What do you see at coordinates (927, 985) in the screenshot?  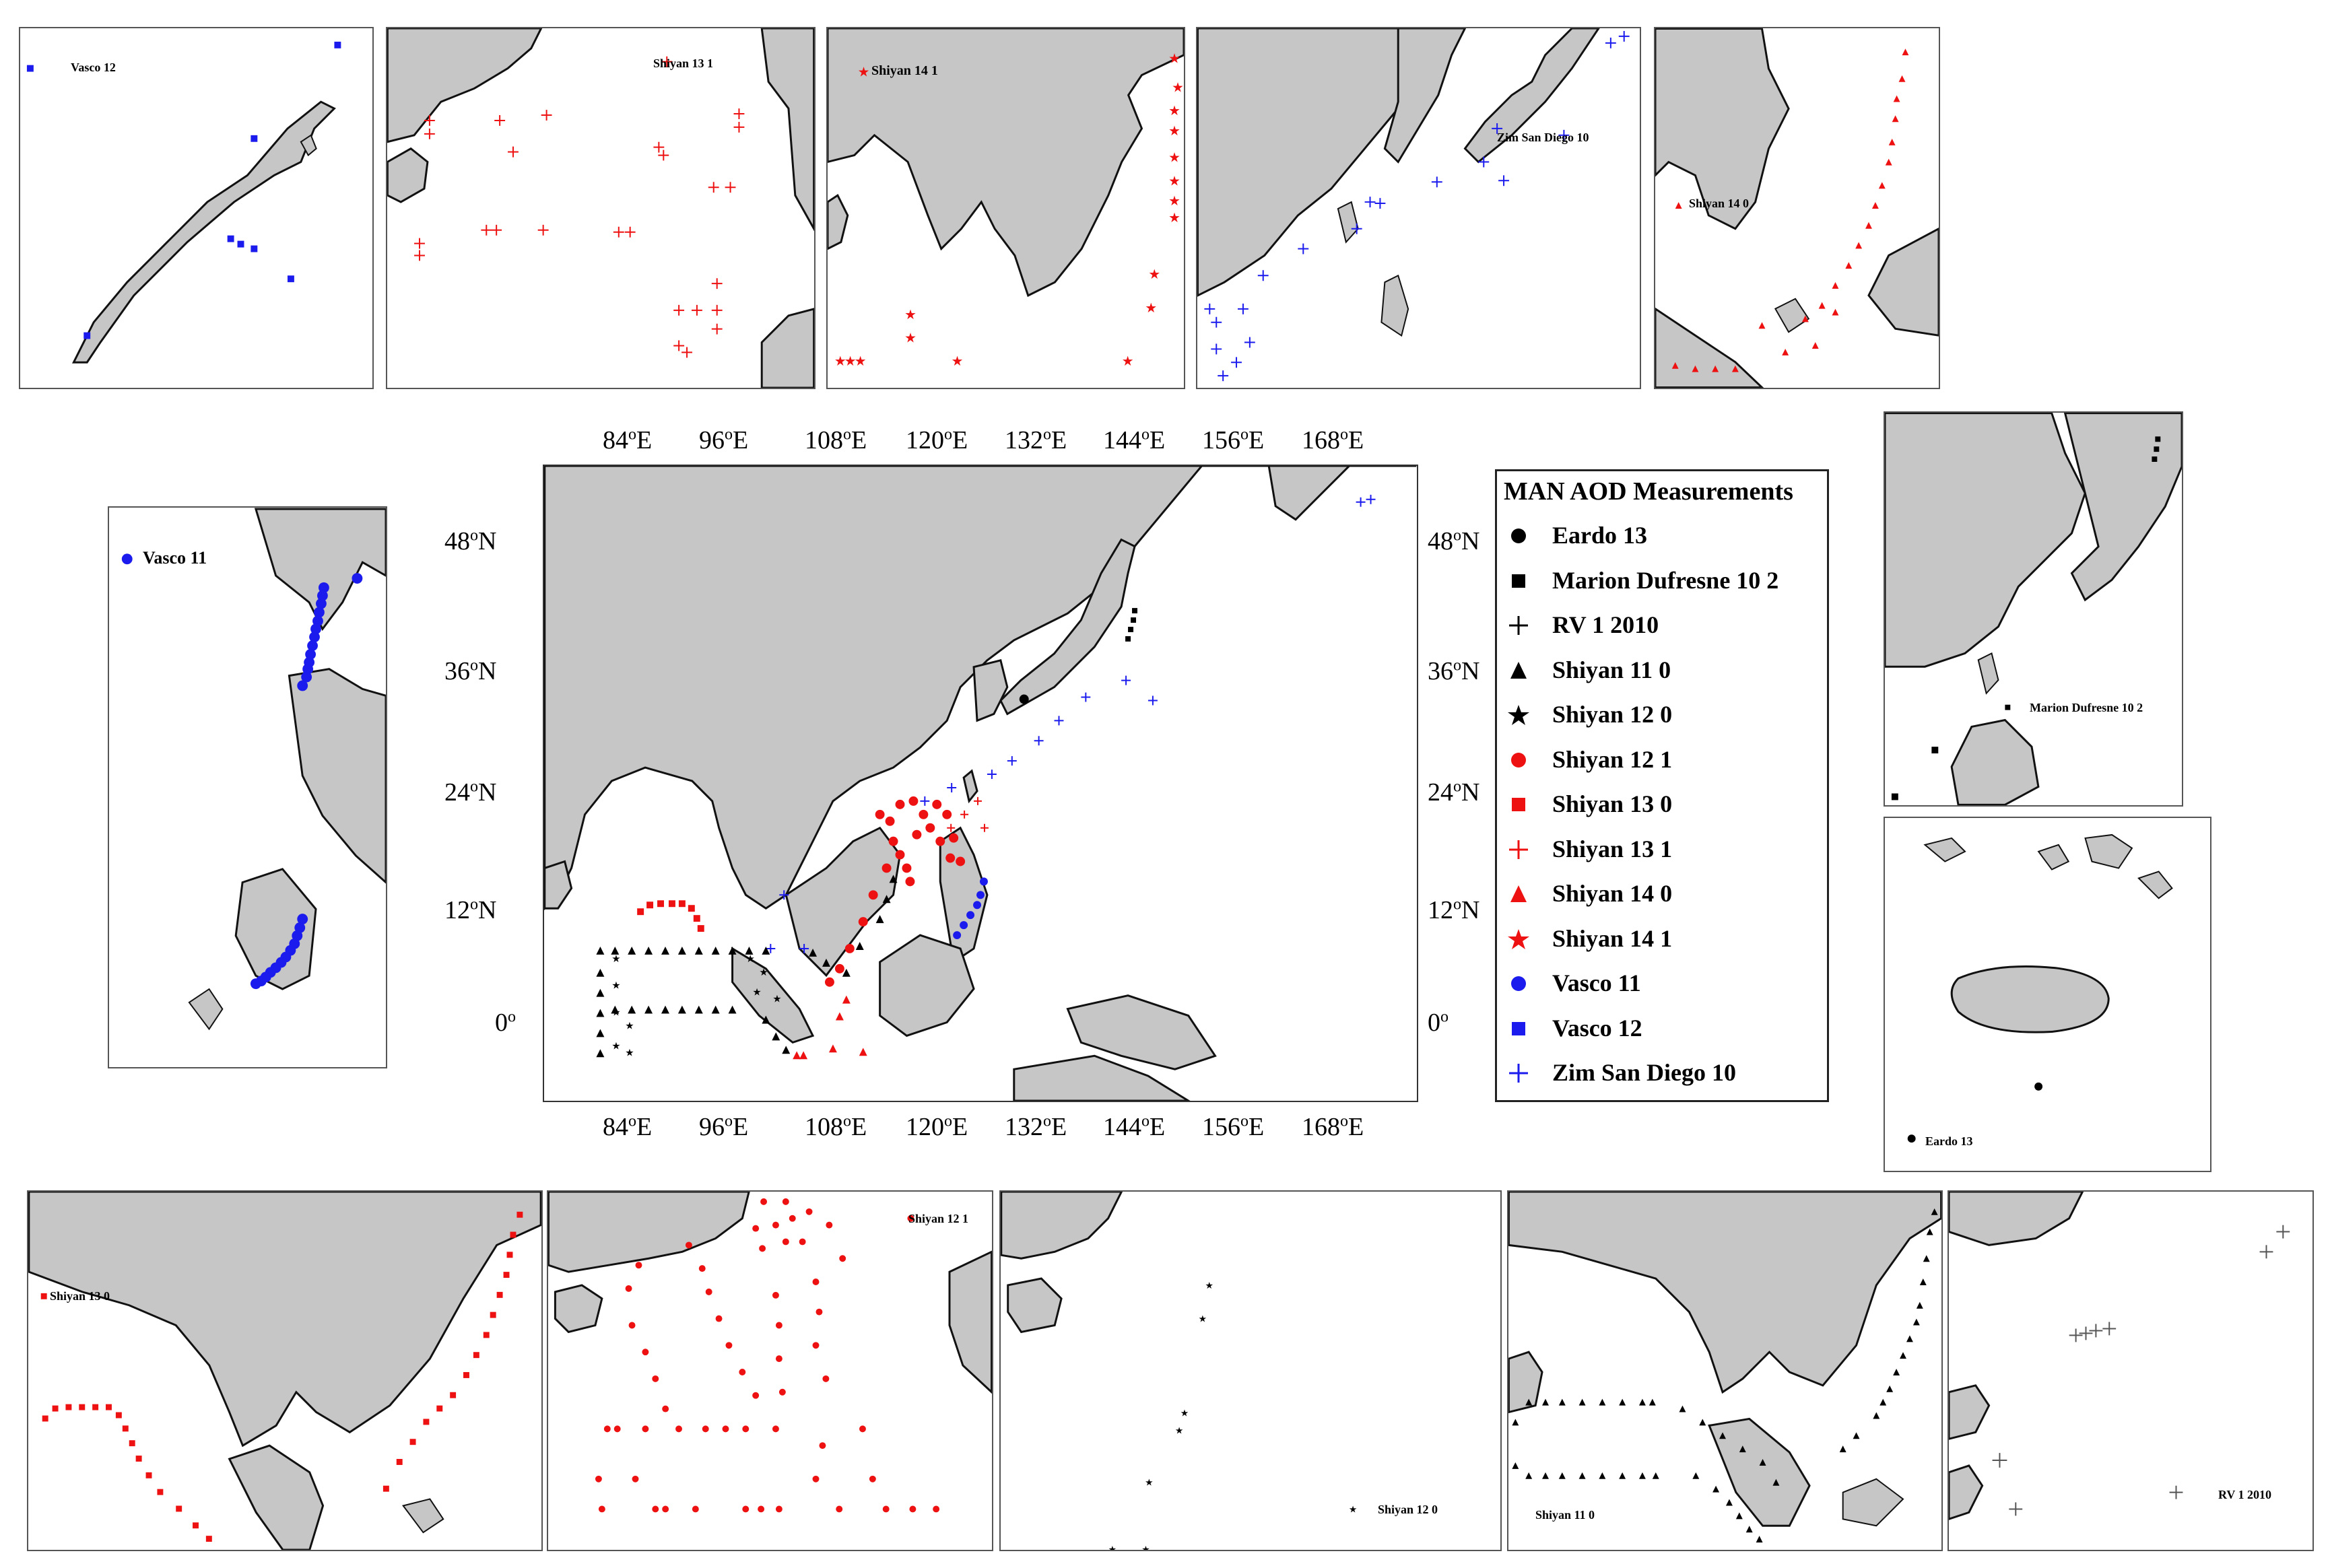 I see `borneo` at bounding box center [927, 985].